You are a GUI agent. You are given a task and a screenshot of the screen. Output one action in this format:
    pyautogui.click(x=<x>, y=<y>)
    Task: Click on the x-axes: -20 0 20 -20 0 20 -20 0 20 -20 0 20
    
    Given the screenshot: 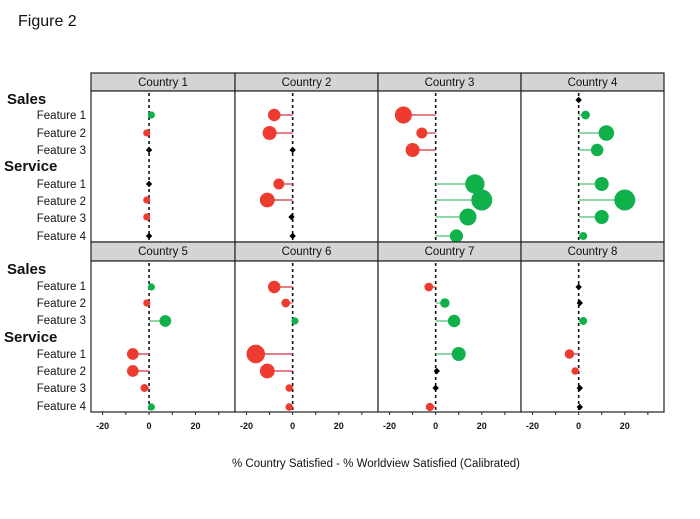 What is the action you would take?
    pyautogui.click(x=372, y=421)
    